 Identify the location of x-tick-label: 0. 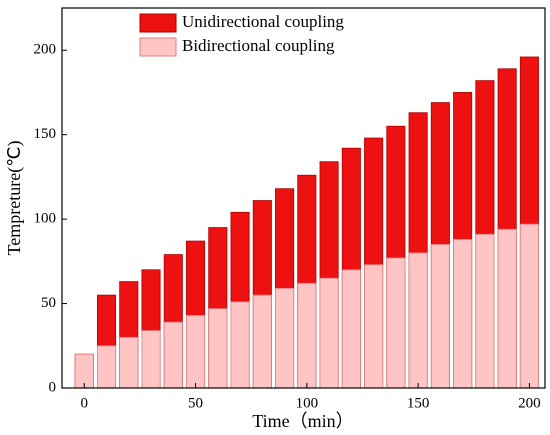
(85, 403).